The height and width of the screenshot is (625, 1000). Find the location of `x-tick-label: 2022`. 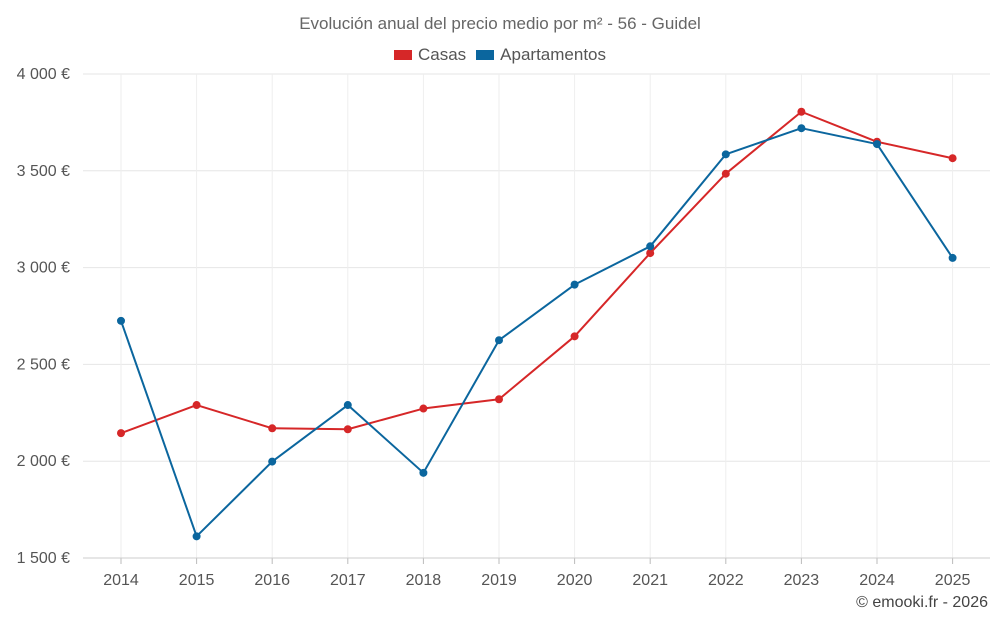

x-tick-label: 2022 is located at coordinates (726, 580).